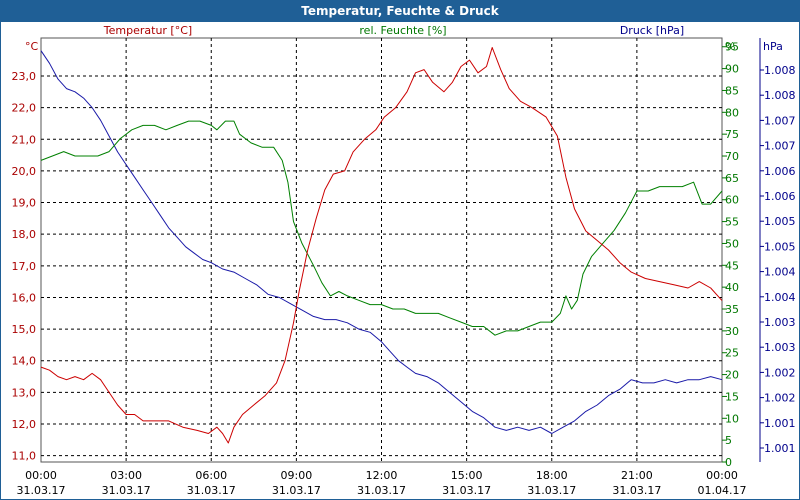  What do you see at coordinates (732, 331) in the screenshot?
I see `y-tick-humidity: 30` at bounding box center [732, 331].